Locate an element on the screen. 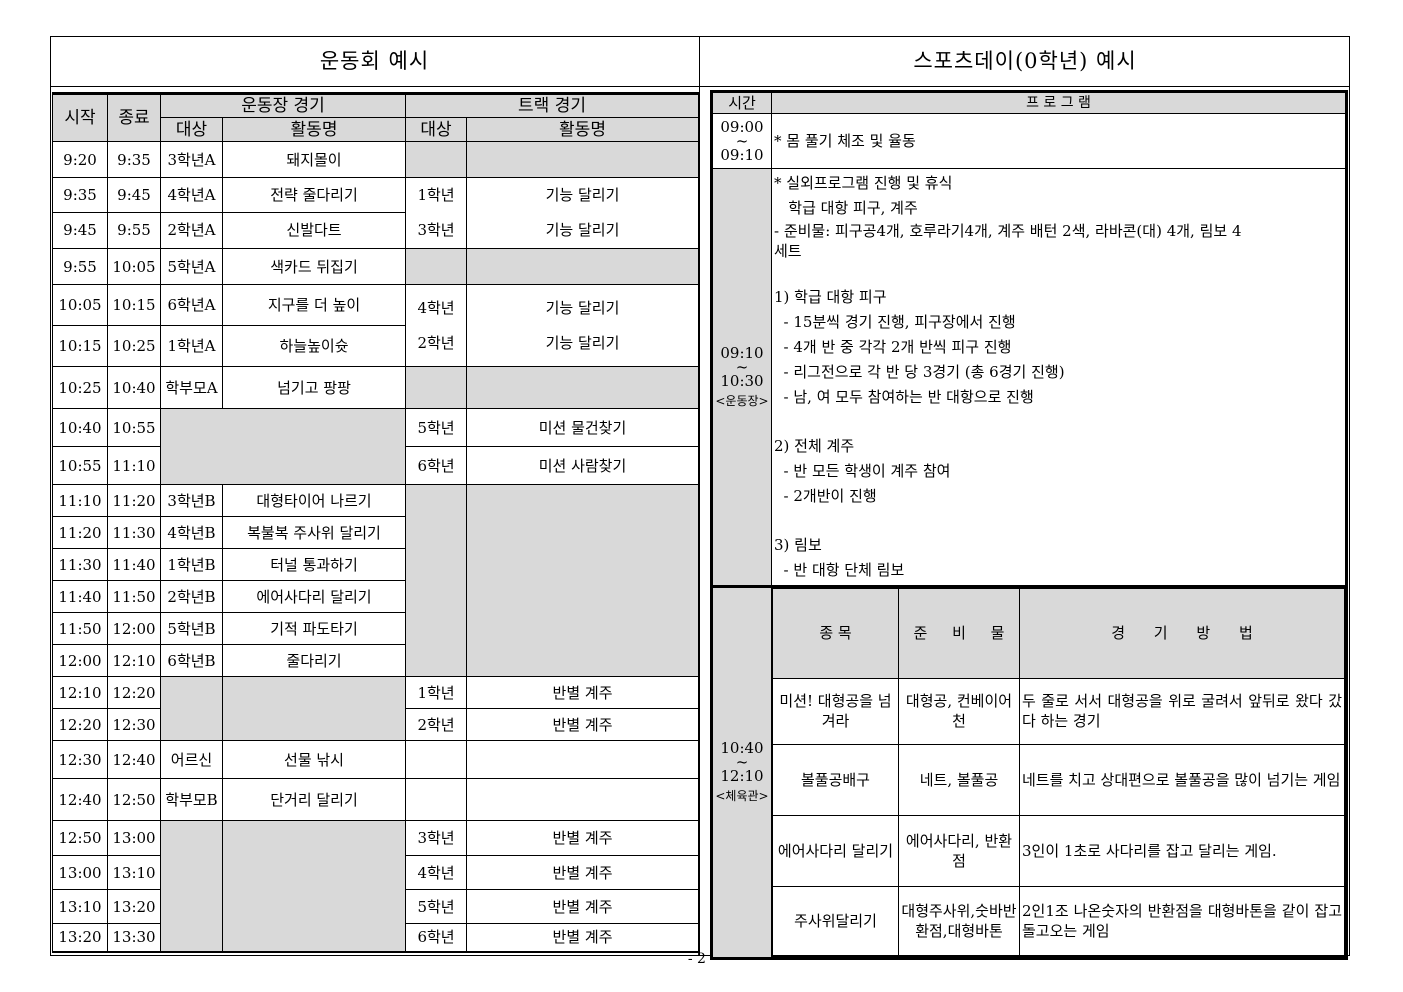 The width and height of the screenshot is (1403, 992). ground-activity: 넘기고 팡팡 is located at coordinates (314, 387).